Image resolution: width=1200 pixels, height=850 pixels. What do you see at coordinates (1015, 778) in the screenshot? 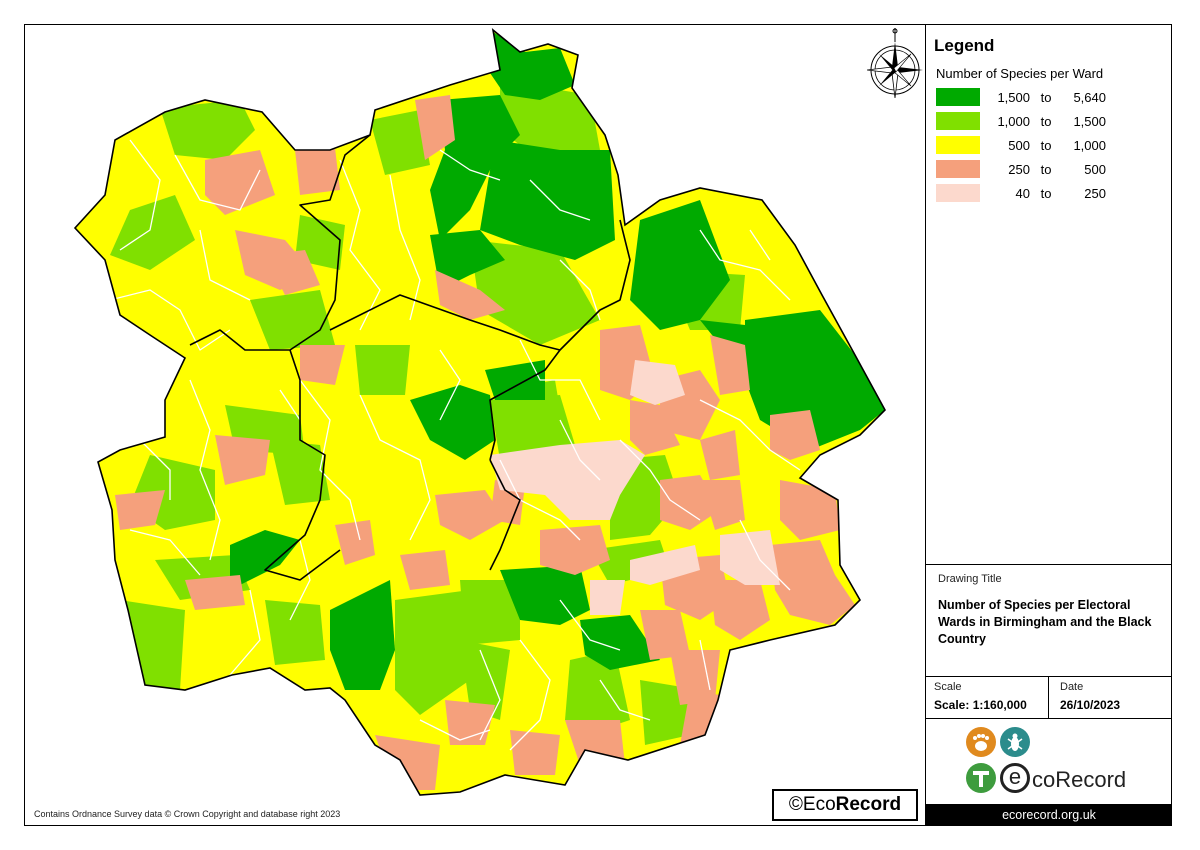
I see `ecorecord-e-logo: e` at bounding box center [1015, 778].